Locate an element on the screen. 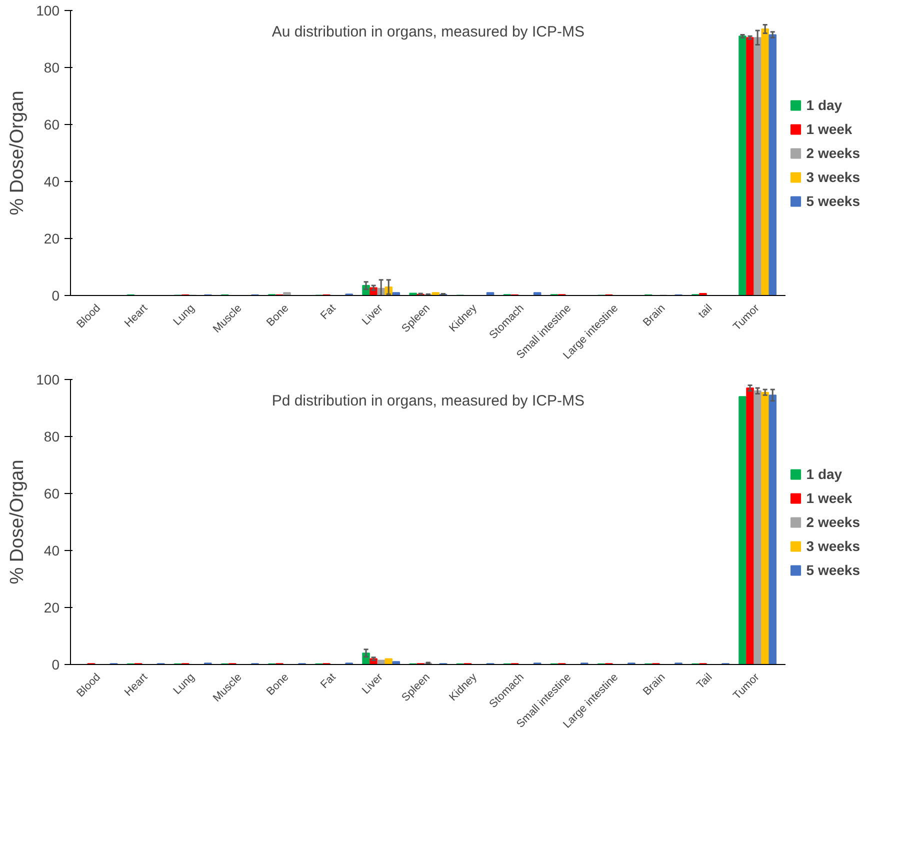 This screenshot has width=908, height=852. text: Au distribution in organs, measured by ICP-MS is located at coordinates (428, 32).